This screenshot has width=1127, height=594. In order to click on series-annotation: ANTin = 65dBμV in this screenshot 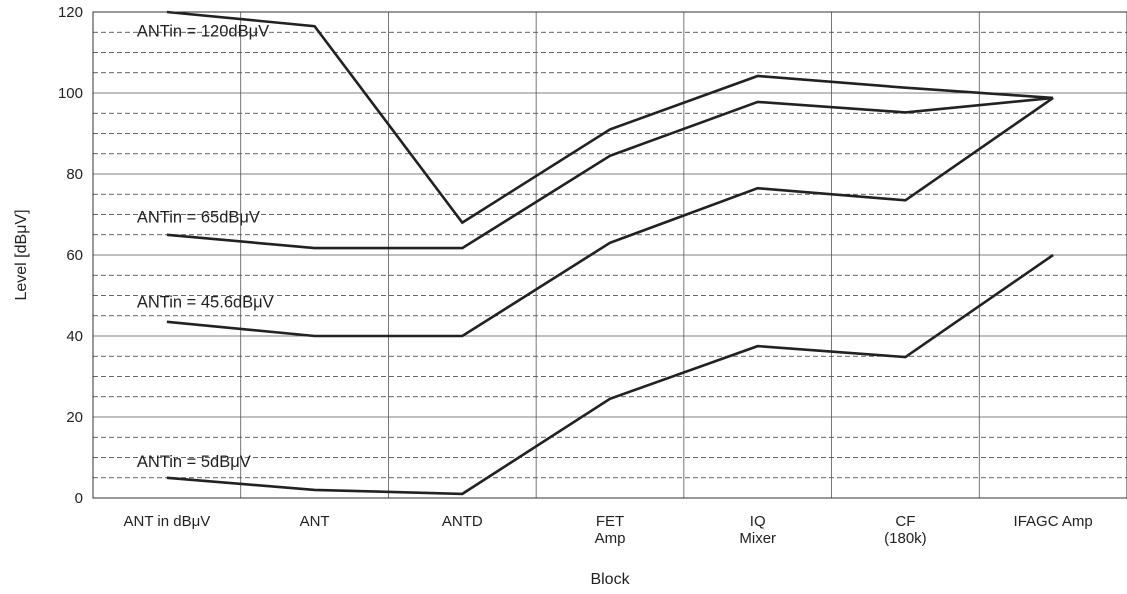, I will do `click(198, 218)`.